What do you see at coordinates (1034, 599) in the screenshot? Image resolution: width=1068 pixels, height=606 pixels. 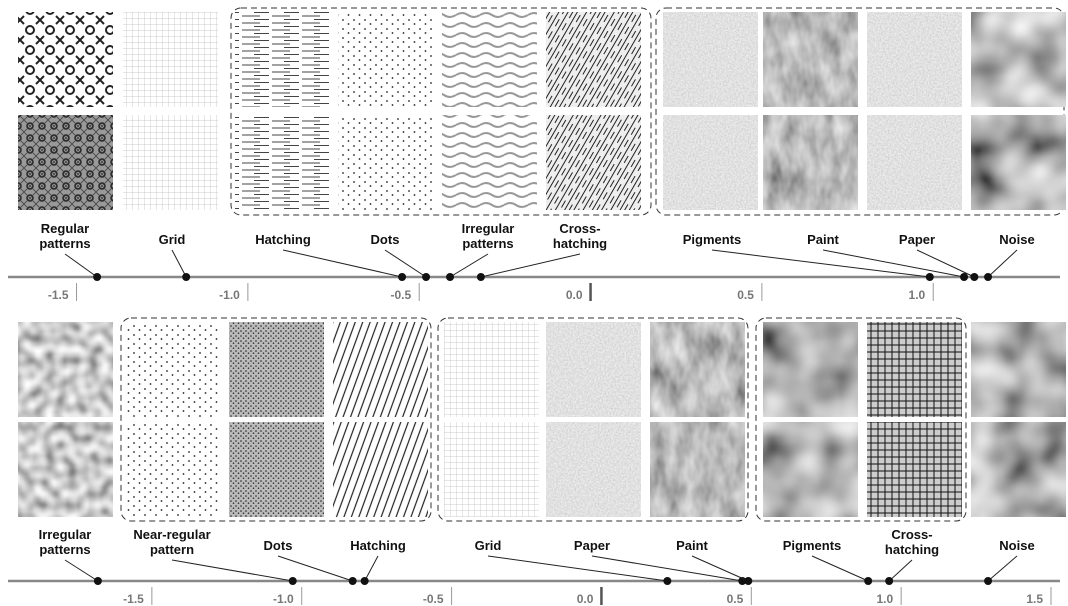 I see `tick-label: 1.5` at bounding box center [1034, 599].